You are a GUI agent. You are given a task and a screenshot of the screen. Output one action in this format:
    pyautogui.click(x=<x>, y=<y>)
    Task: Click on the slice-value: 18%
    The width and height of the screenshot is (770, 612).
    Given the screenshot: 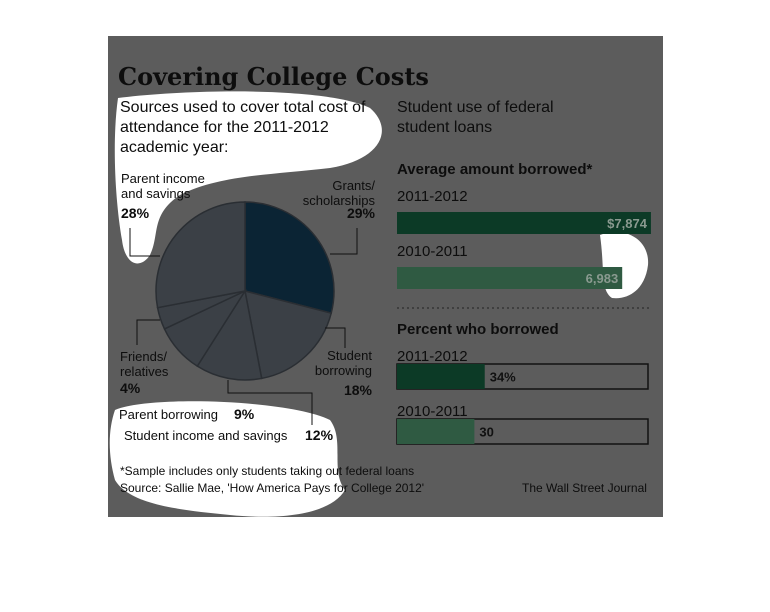 What is the action you would take?
    pyautogui.click(x=357, y=390)
    